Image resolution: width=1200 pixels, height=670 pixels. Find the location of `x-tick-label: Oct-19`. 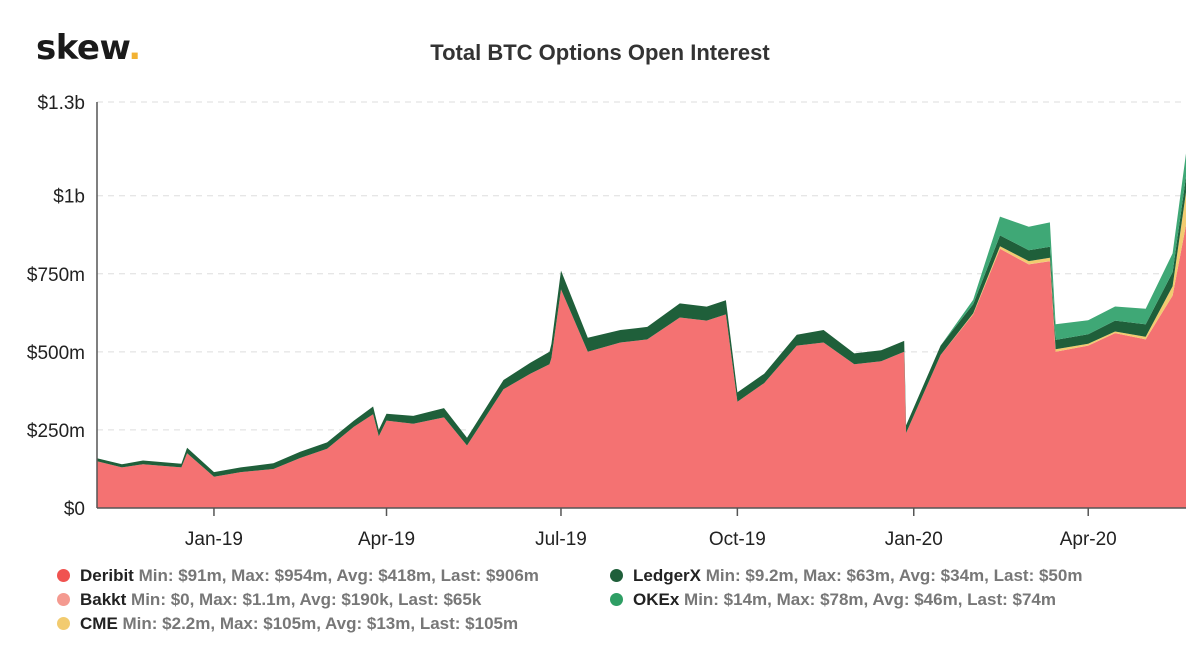

x-tick-label: Oct-19 is located at coordinates (737, 539).